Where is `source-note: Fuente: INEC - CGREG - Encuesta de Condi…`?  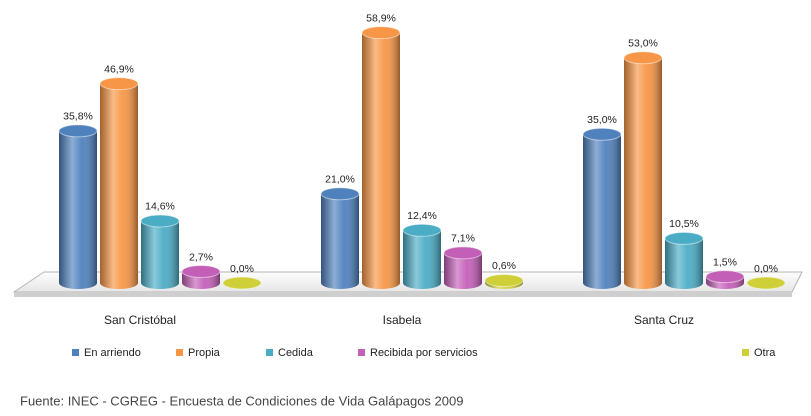 source-note: Fuente: INEC - CGREG - Encuesta de Condi… is located at coordinates (241, 400).